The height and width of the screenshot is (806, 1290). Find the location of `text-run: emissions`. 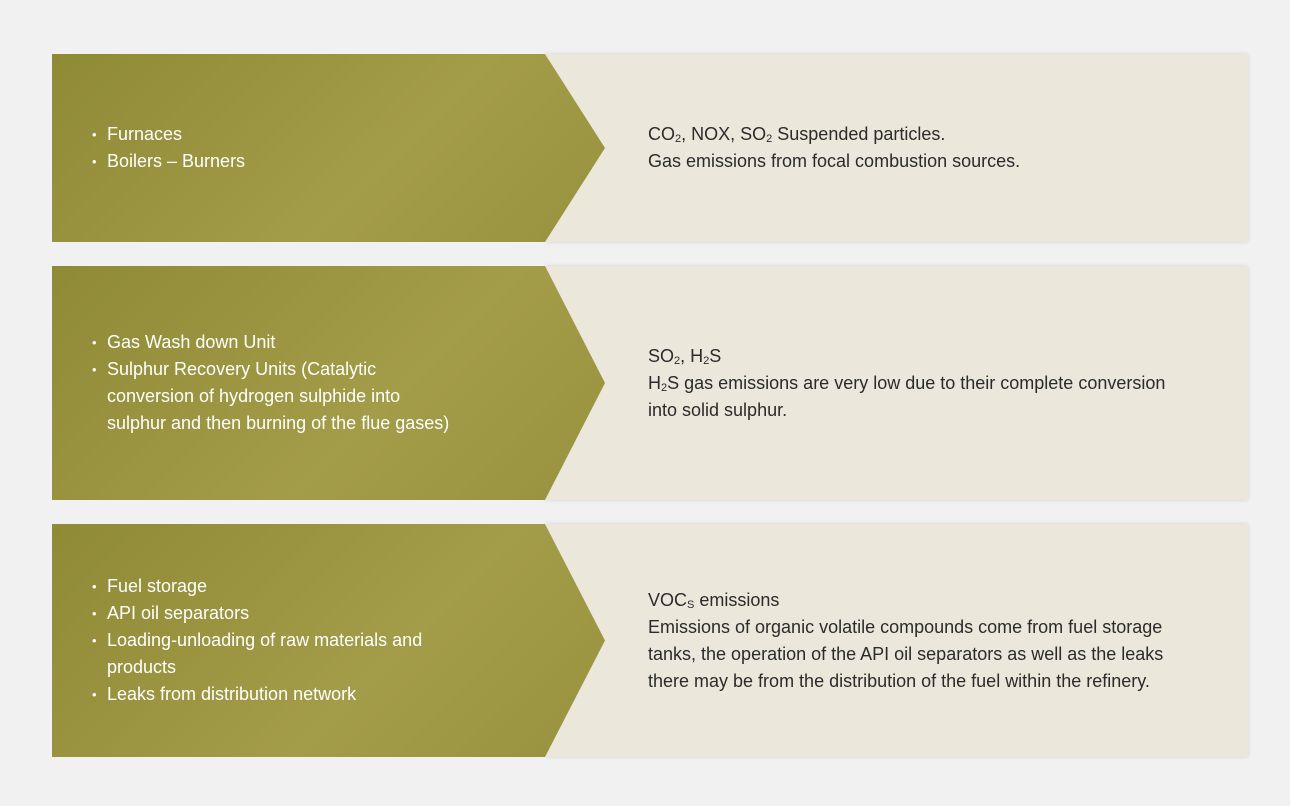

text-run: emissions is located at coordinates (737, 599).